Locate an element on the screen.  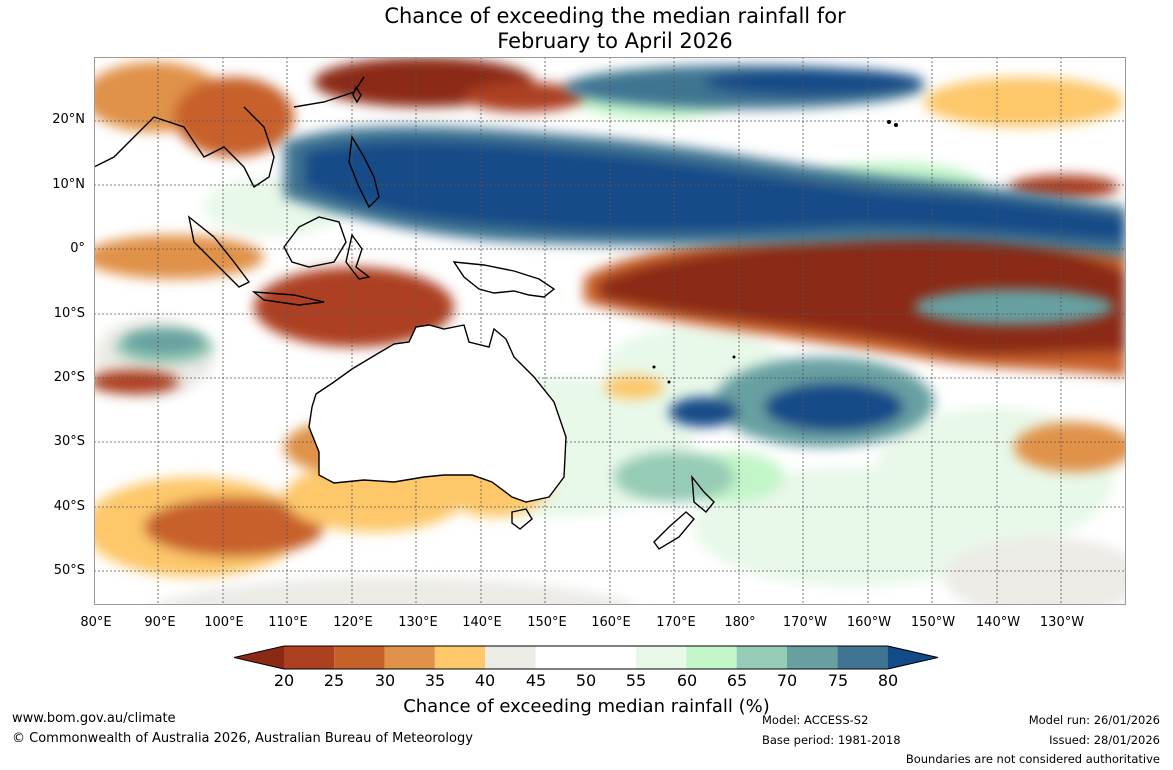
lon-label-130e: 130°E is located at coordinates (418, 622).